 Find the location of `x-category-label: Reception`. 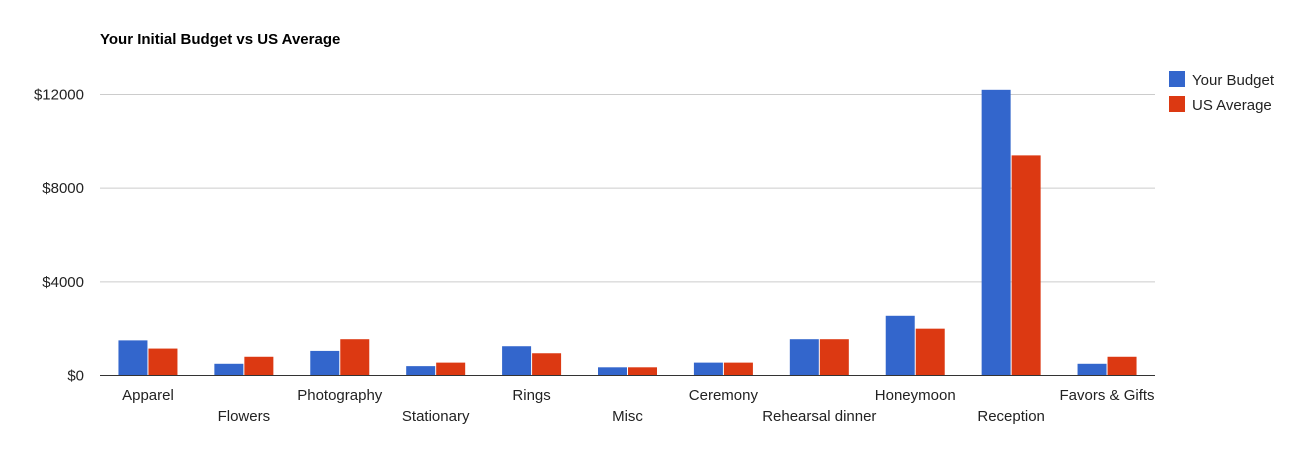

x-category-label: Reception is located at coordinates (1011, 416).